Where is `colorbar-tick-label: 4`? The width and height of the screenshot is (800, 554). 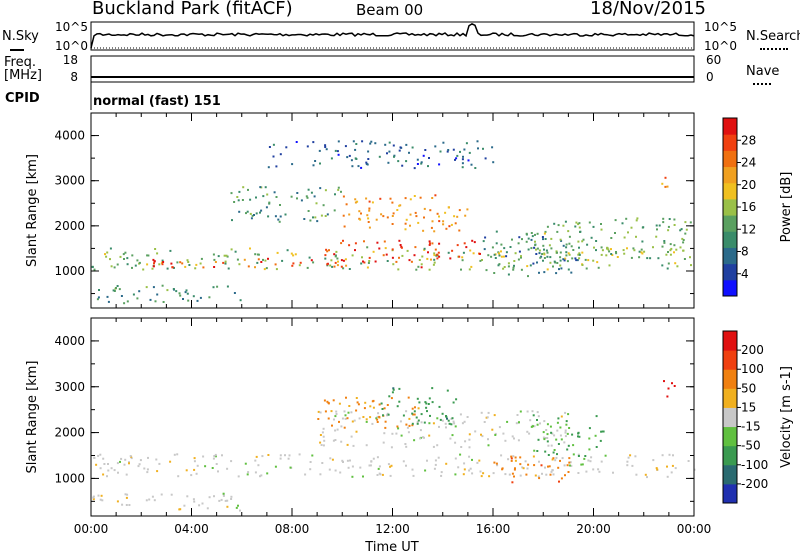
colorbar-tick-label: 4 is located at coordinates (745, 274).